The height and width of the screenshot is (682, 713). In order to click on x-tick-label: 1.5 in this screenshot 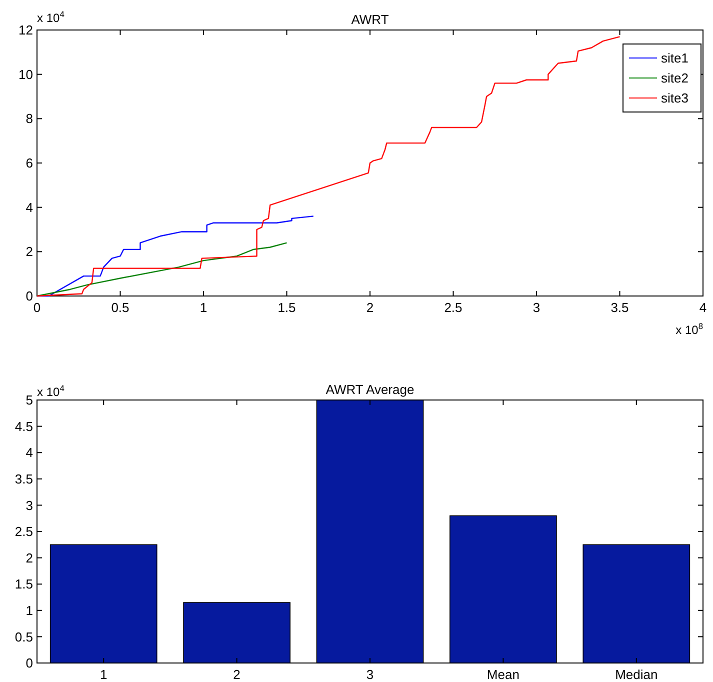, I will do `click(287, 307)`.